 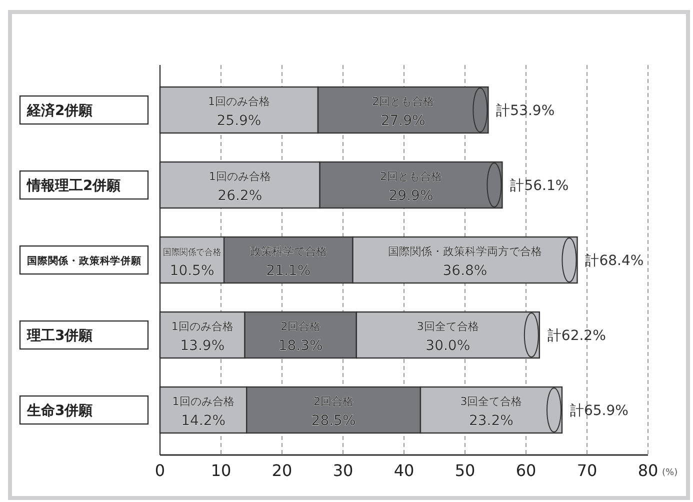 What do you see at coordinates (403, 121) in the screenshot?
I see `data-label: 27.9%` at bounding box center [403, 121].